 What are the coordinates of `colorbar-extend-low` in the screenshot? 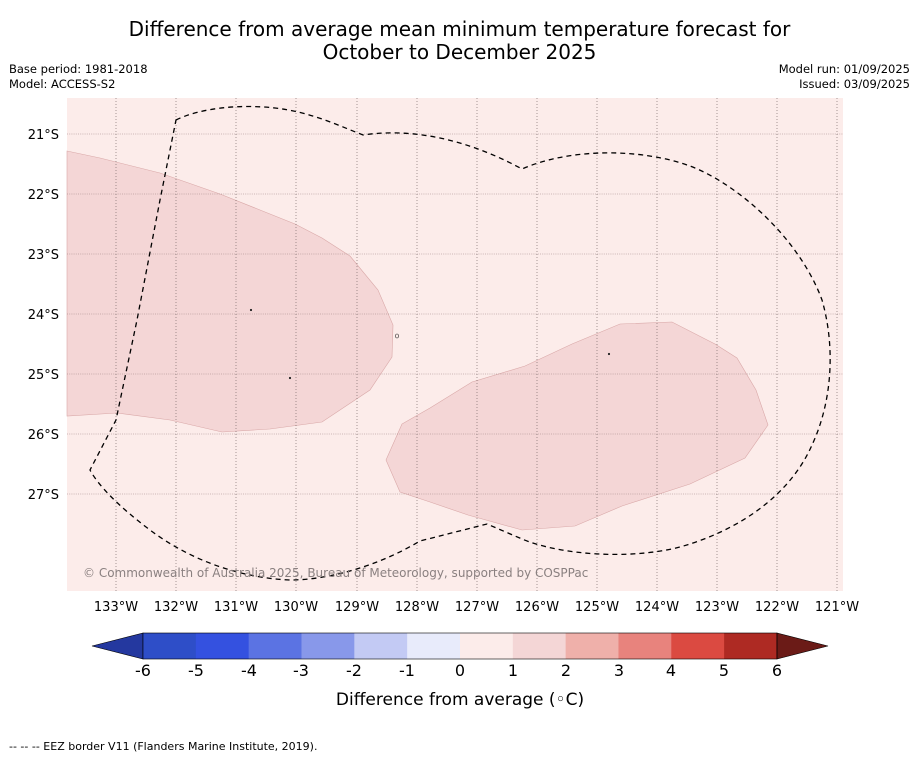 It's located at (117, 646).